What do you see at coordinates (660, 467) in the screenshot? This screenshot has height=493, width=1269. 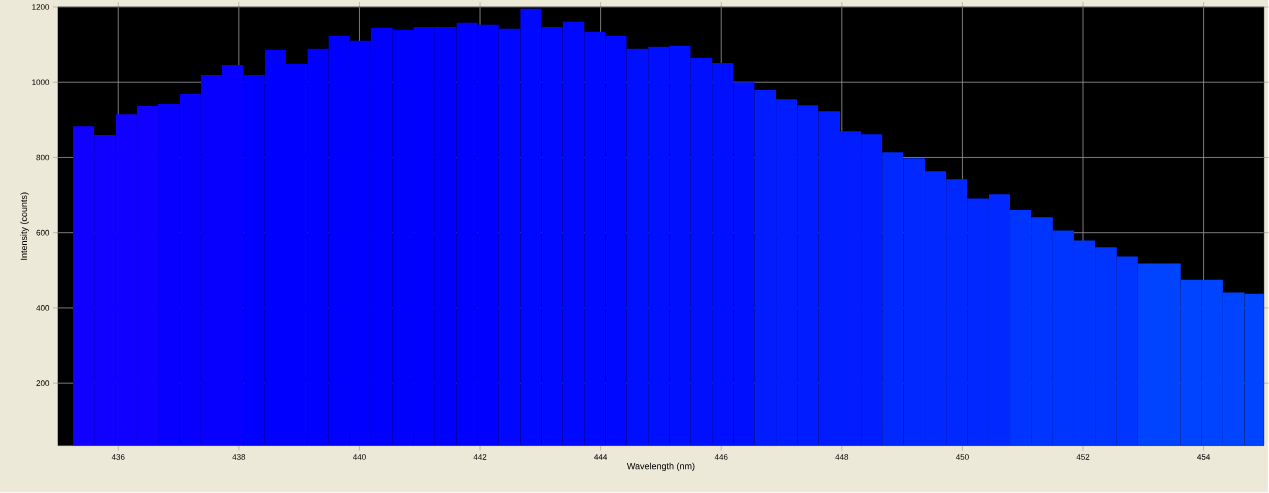 I see `x-axis-title: Wavelength (nm)` at bounding box center [660, 467].